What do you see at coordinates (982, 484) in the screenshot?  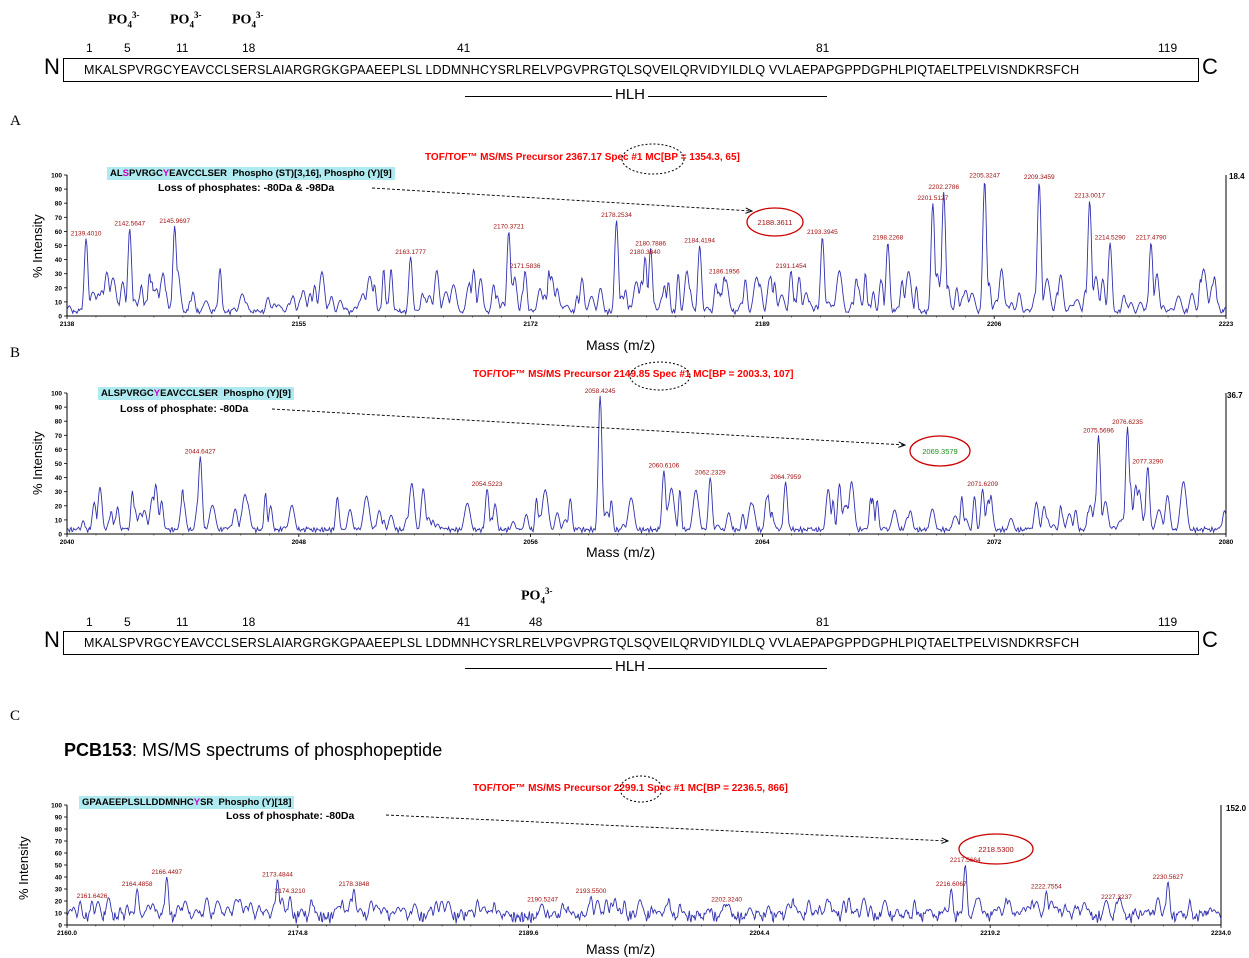 I see `peak-label: 2071.6209` at bounding box center [982, 484].